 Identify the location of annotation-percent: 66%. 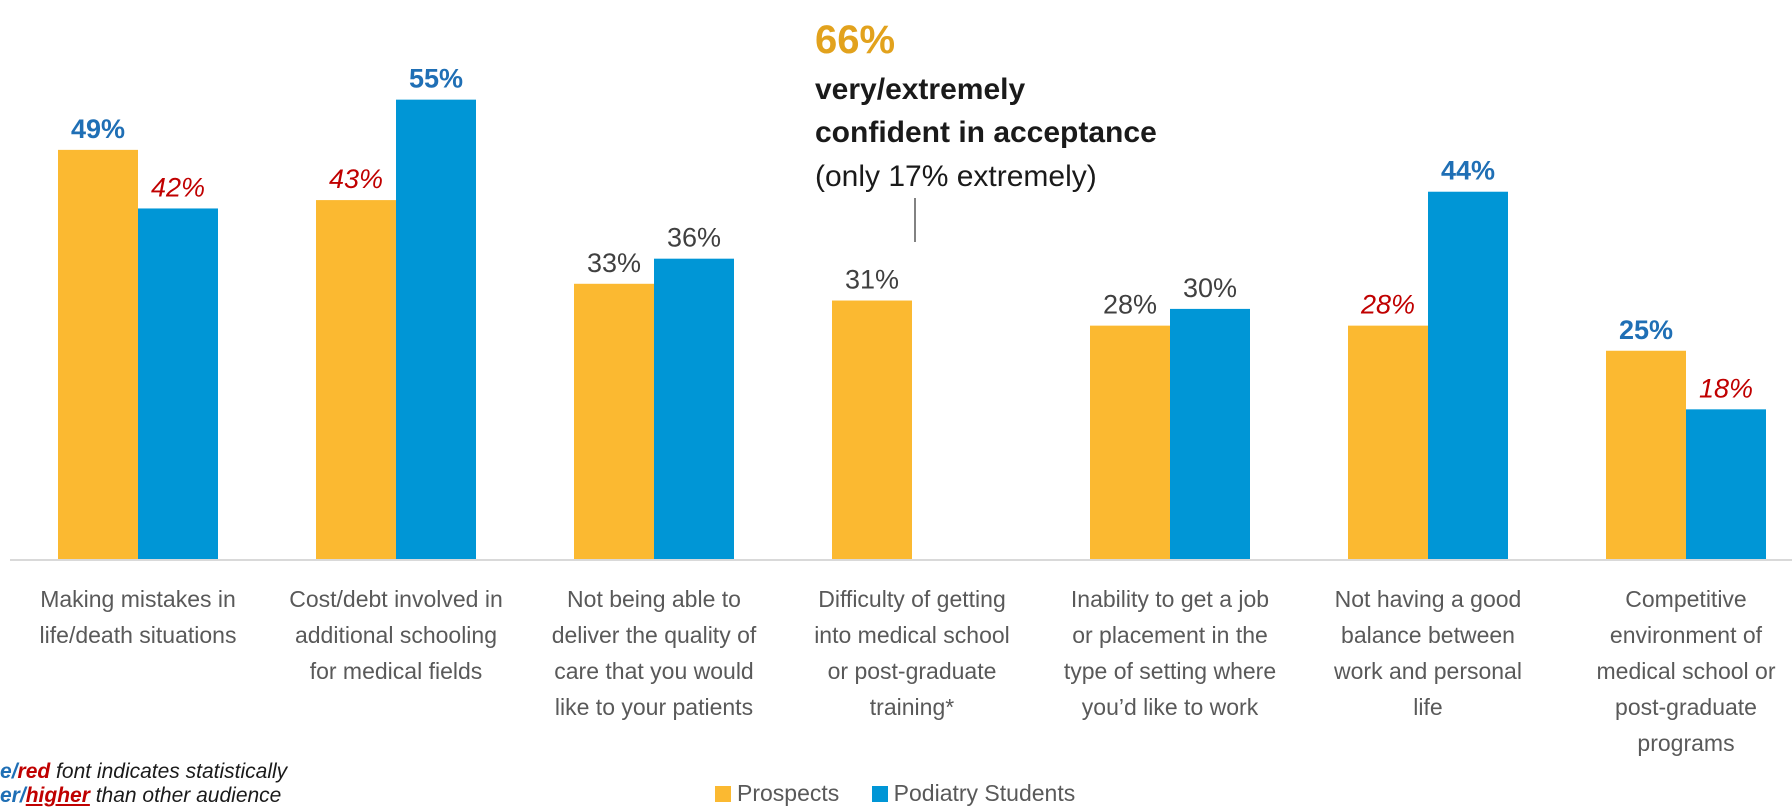
(855, 40).